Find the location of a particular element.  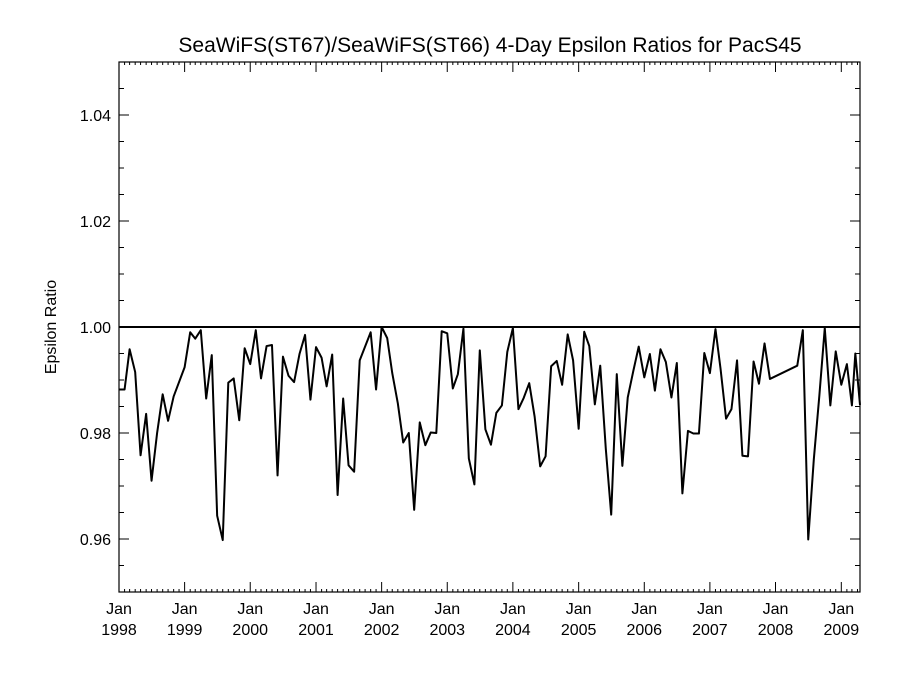

x-tick-year-label: 1999 is located at coordinates (185, 630).